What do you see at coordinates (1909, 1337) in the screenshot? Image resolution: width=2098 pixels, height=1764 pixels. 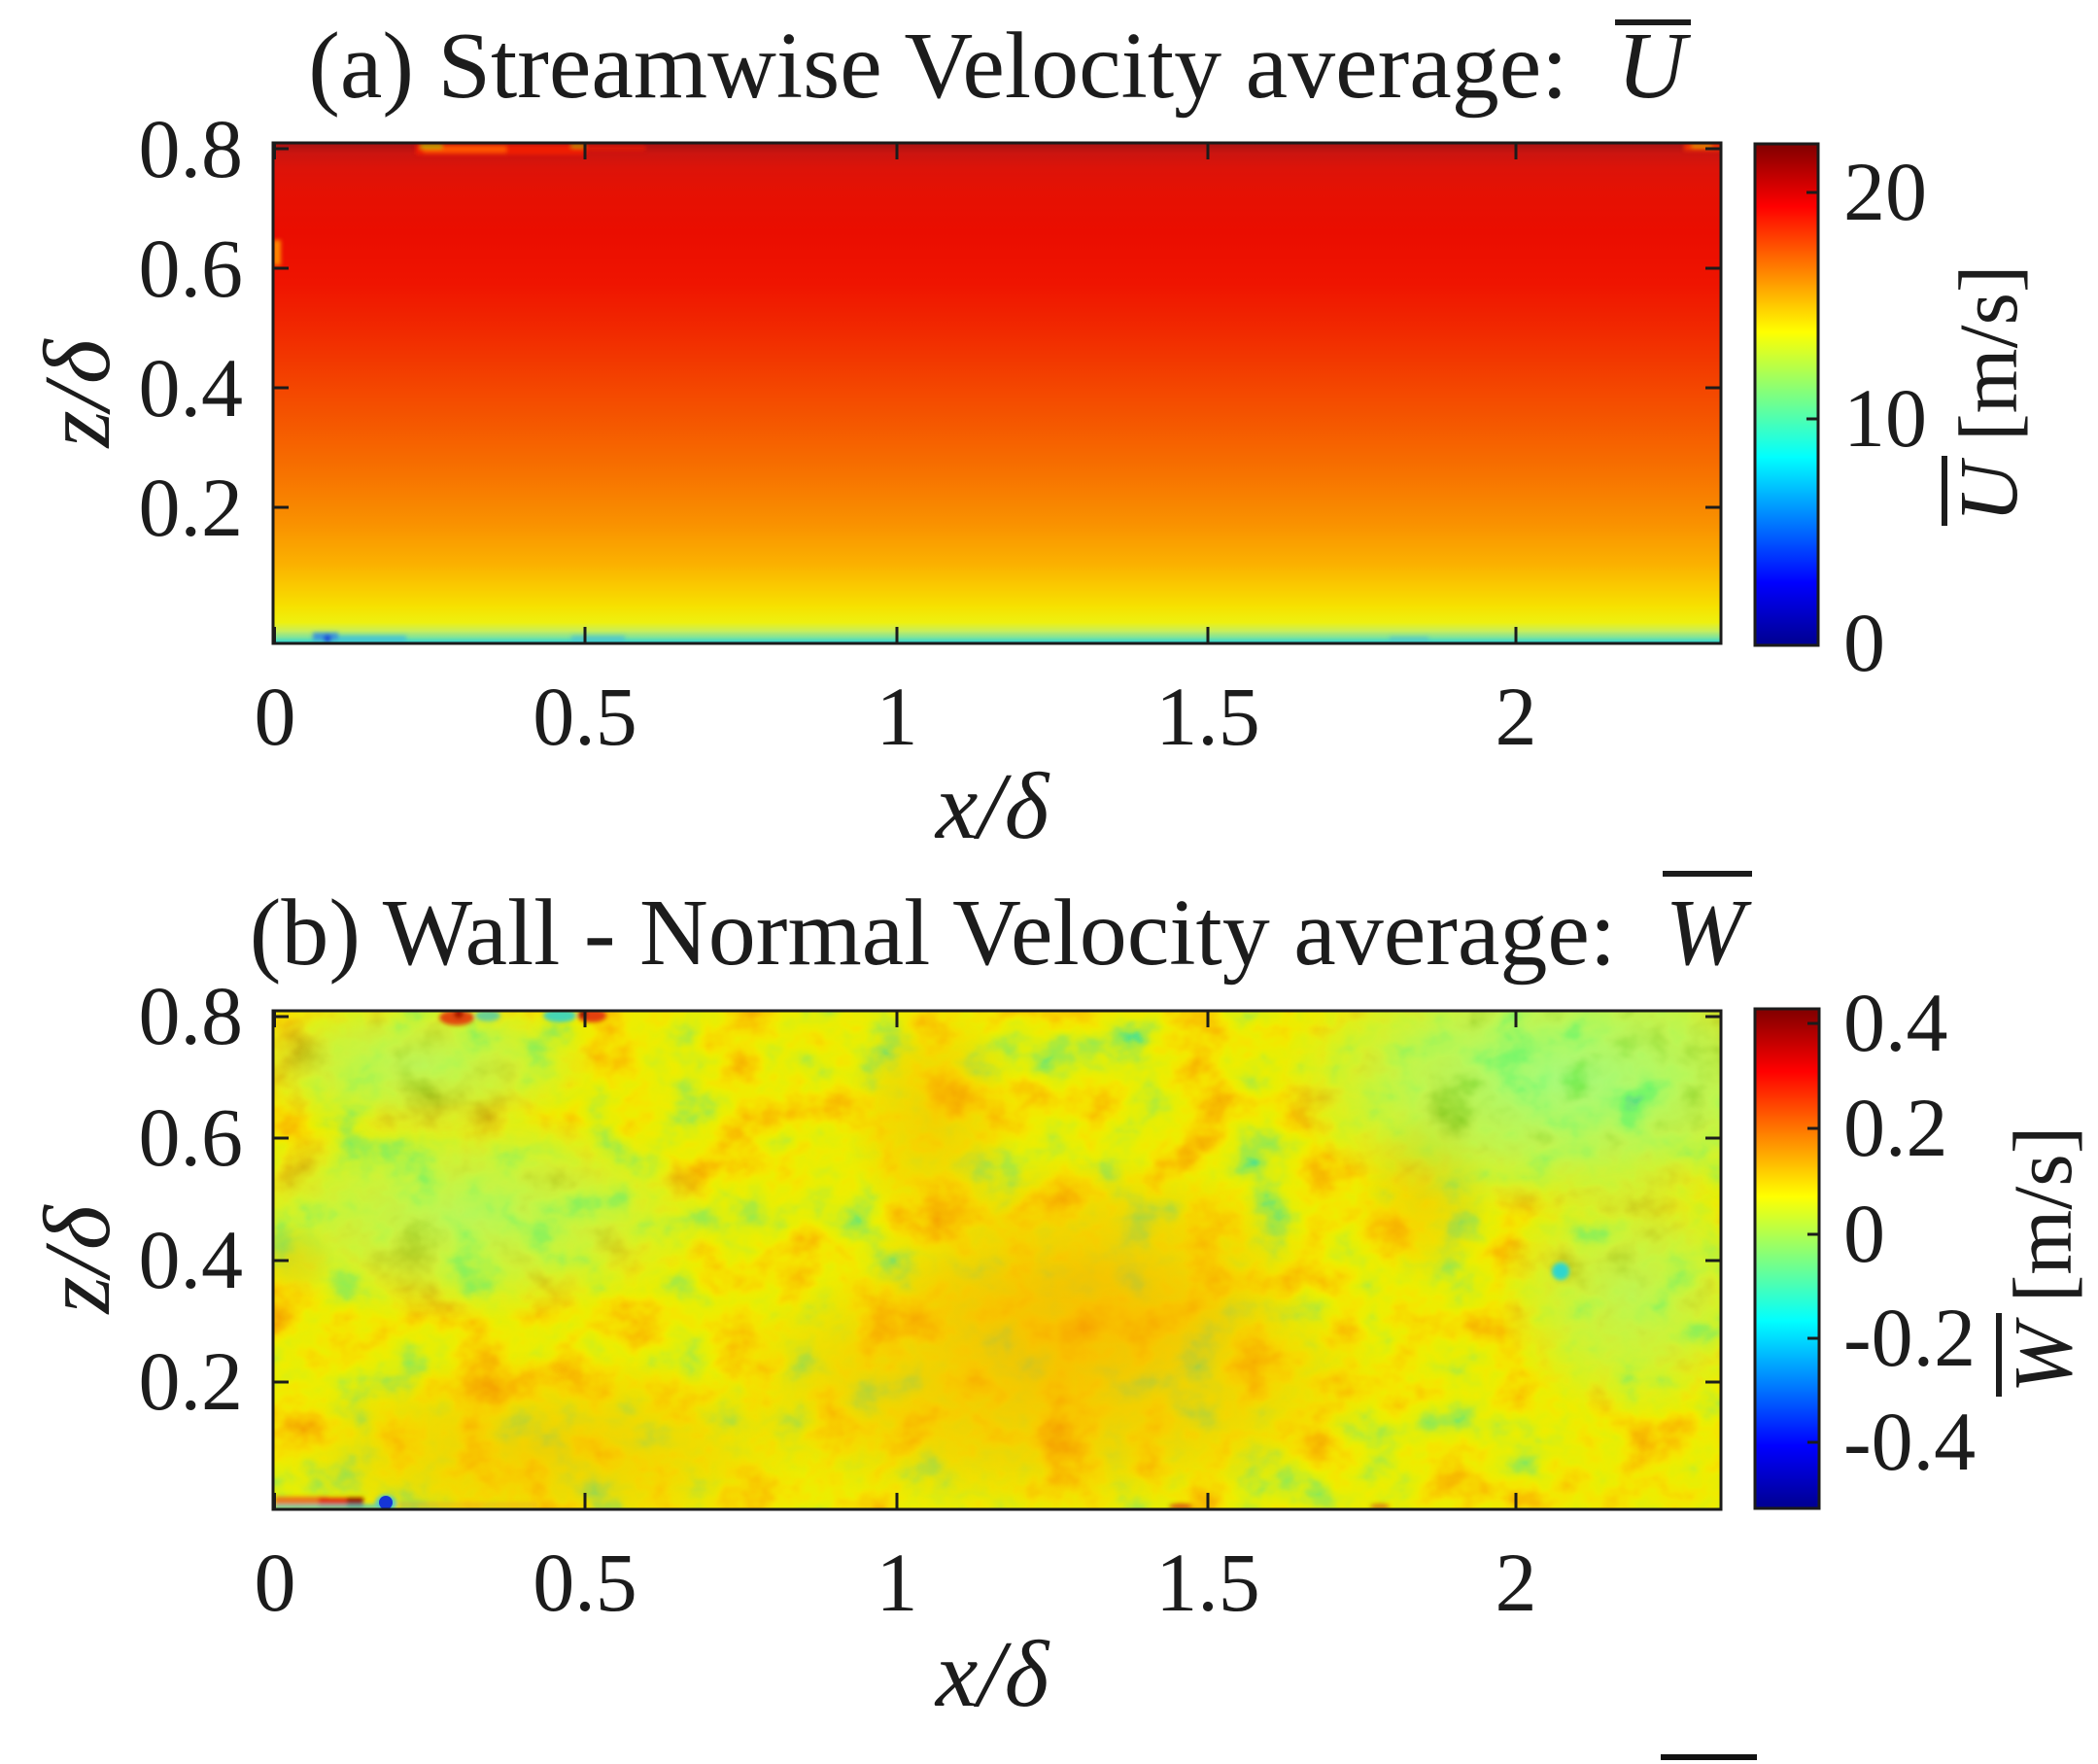 I see `svg-text: -0.2` at bounding box center [1909, 1337].